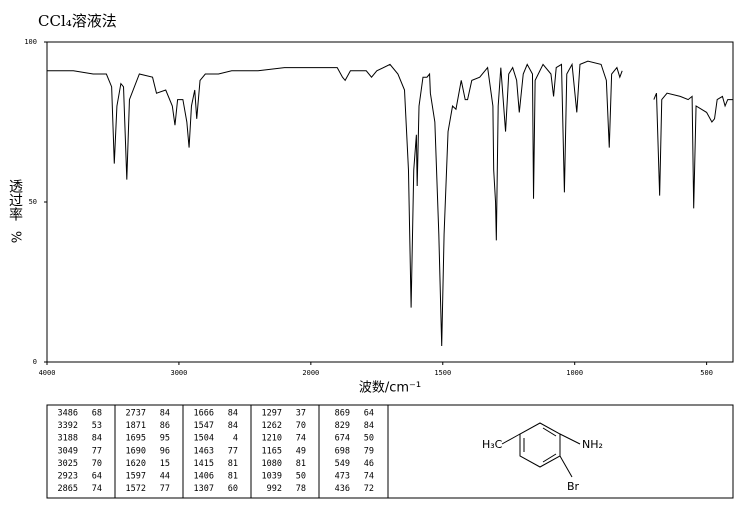  What do you see at coordinates (369, 464) in the screenshot?
I see `peak-transmittance: 46` at bounding box center [369, 464].